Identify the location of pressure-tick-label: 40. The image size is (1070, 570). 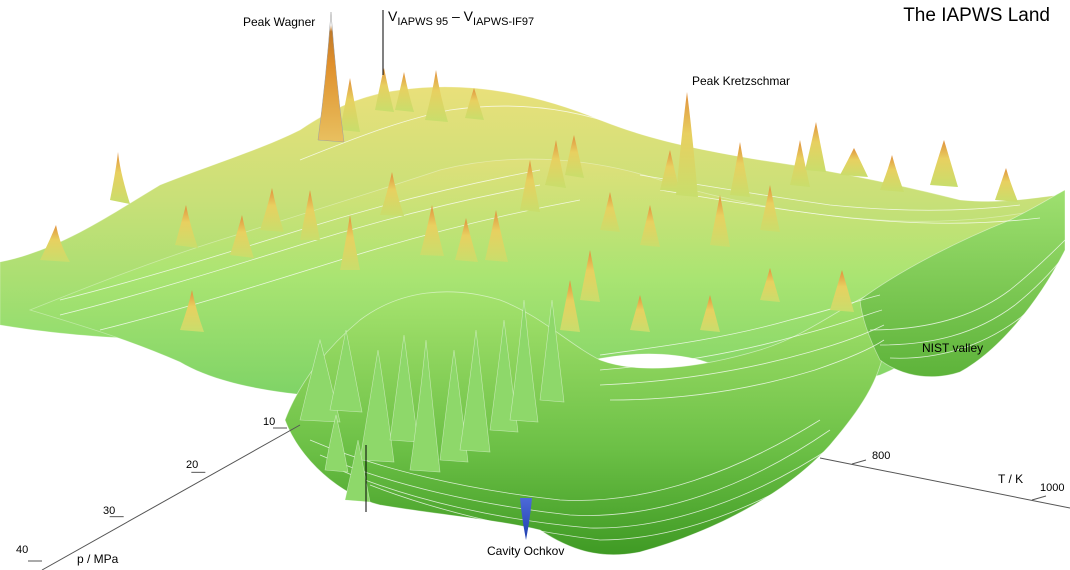
(22, 550).